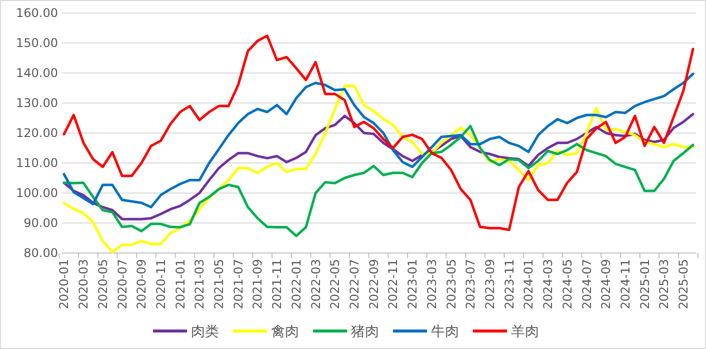  Describe the element at coordinates (257, 284) in the screenshot. I see `x-tick-label: 2021-09` at that location.